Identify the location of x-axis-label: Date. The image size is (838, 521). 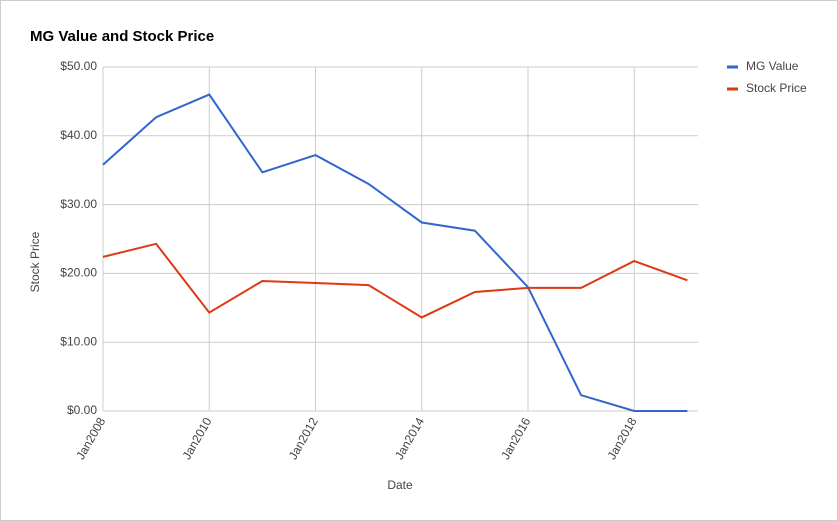
(400, 485).